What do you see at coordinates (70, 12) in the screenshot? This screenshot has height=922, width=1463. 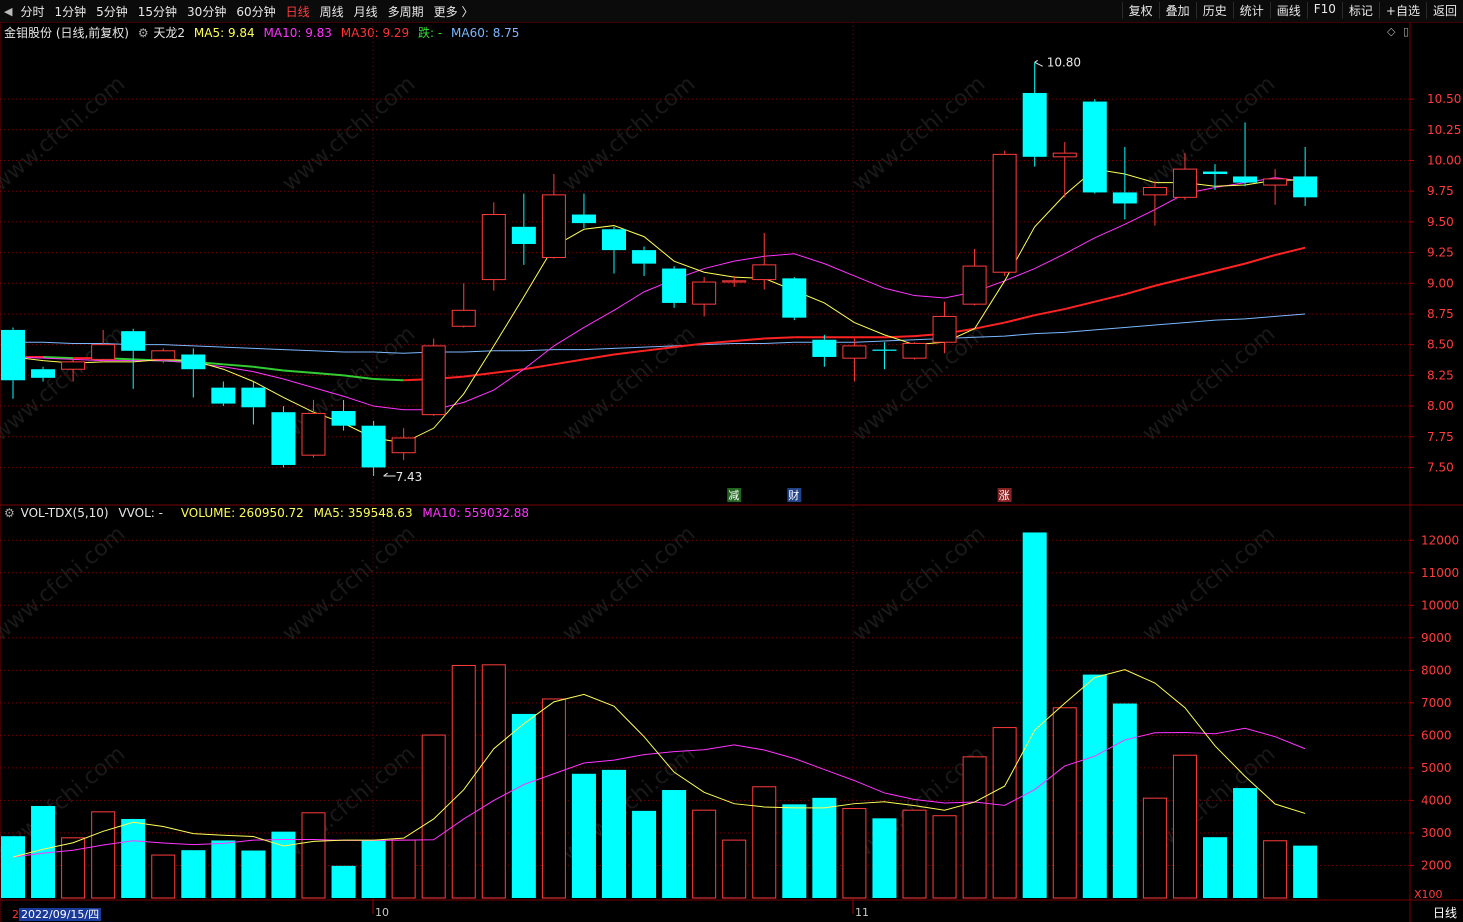 I see `period-tab: 1分钟` at bounding box center [70, 12].